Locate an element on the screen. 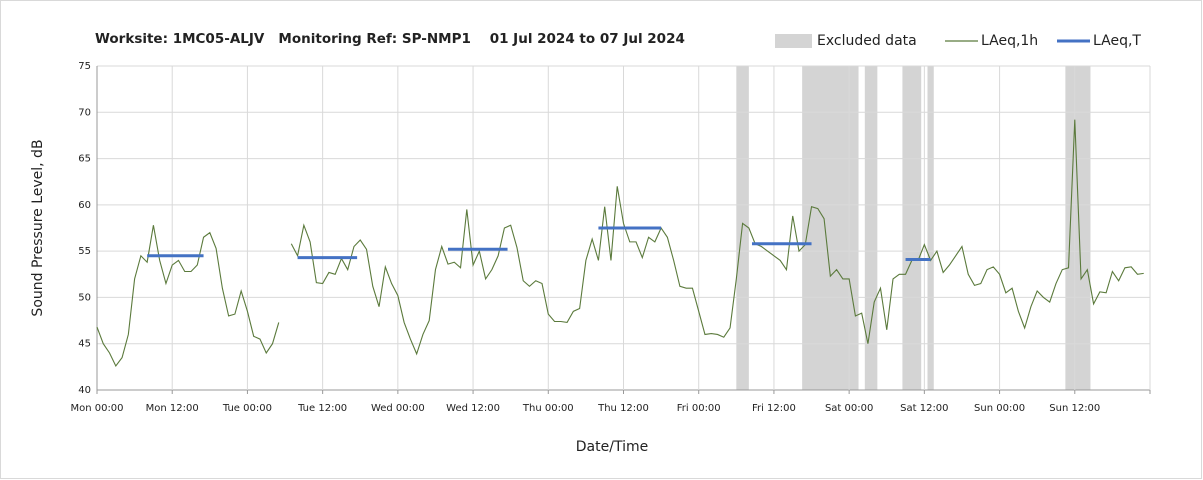 Image resolution: width=1203 pixels, height=480 pixels. x-tick-label: Mon 12:00 is located at coordinates (172, 408).